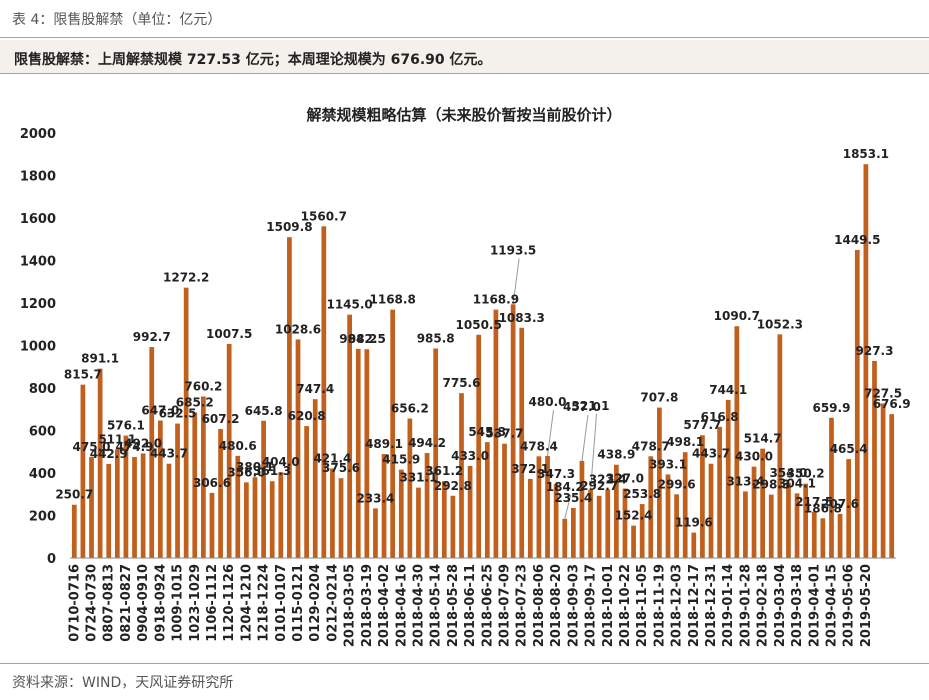  Describe the element at coordinates (463, 115) in the screenshot. I see `chart-title: 解禁规模粗略估算（未来股价暂按当前股价计）` at that location.